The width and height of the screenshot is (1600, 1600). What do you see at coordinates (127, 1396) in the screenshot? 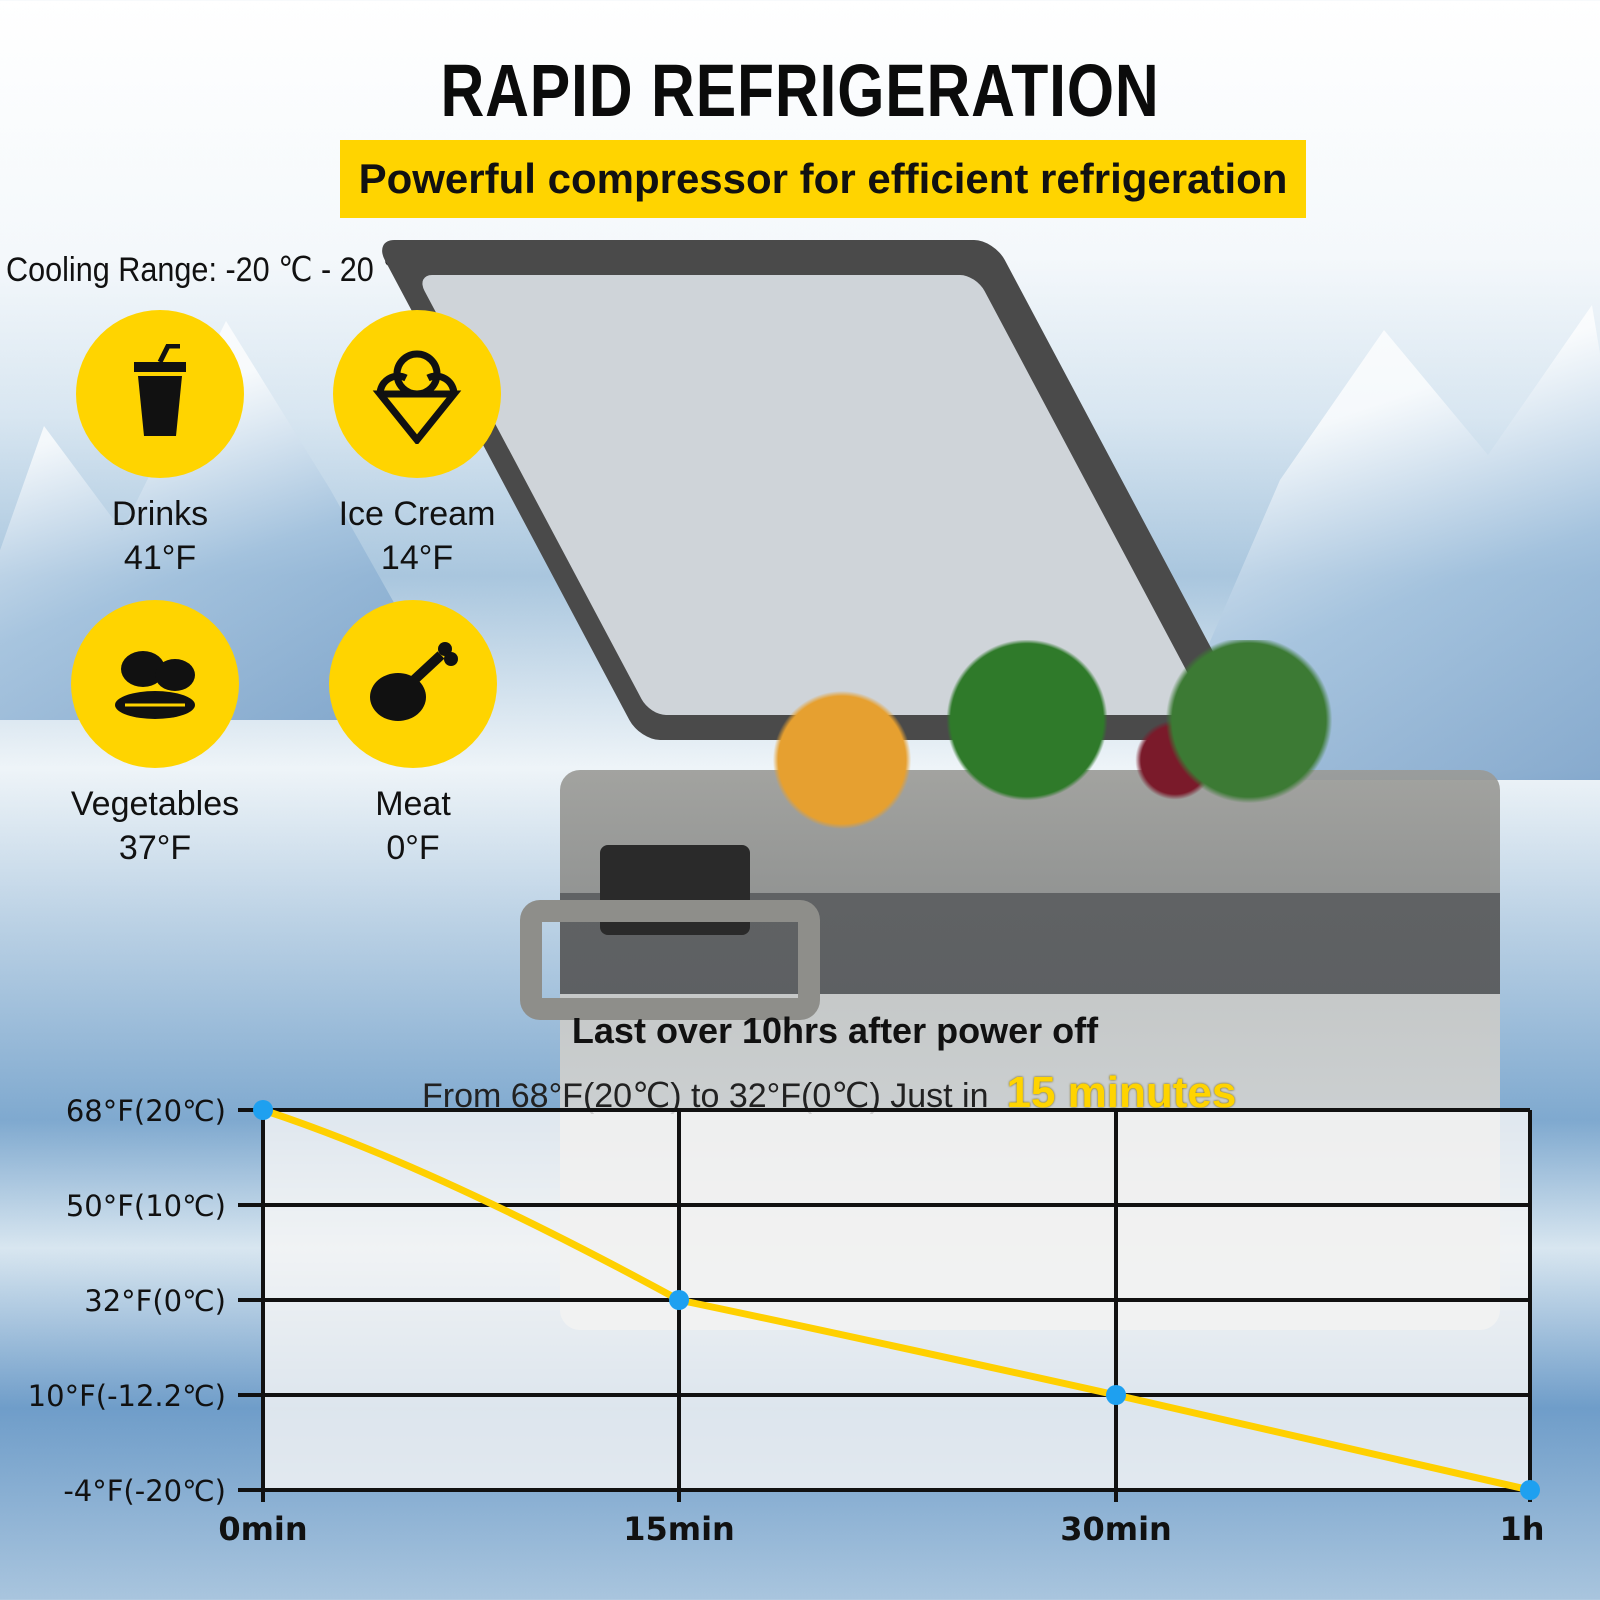
I see `y-tick-label: 10°F(-12.2℃)` at bounding box center [127, 1396].